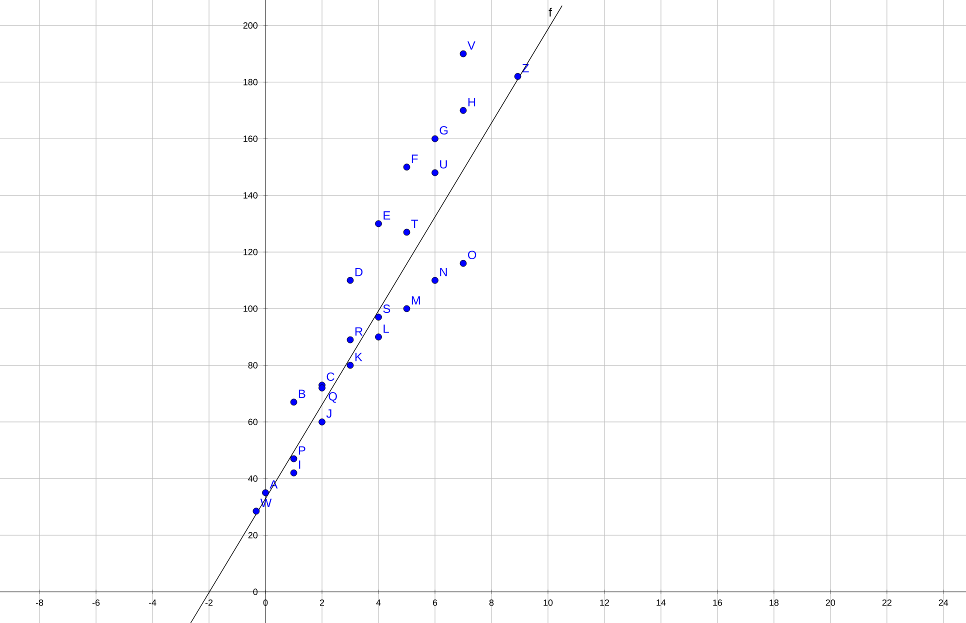 The height and width of the screenshot is (623, 966). I want to click on y-tick-label: 60, so click(253, 422).